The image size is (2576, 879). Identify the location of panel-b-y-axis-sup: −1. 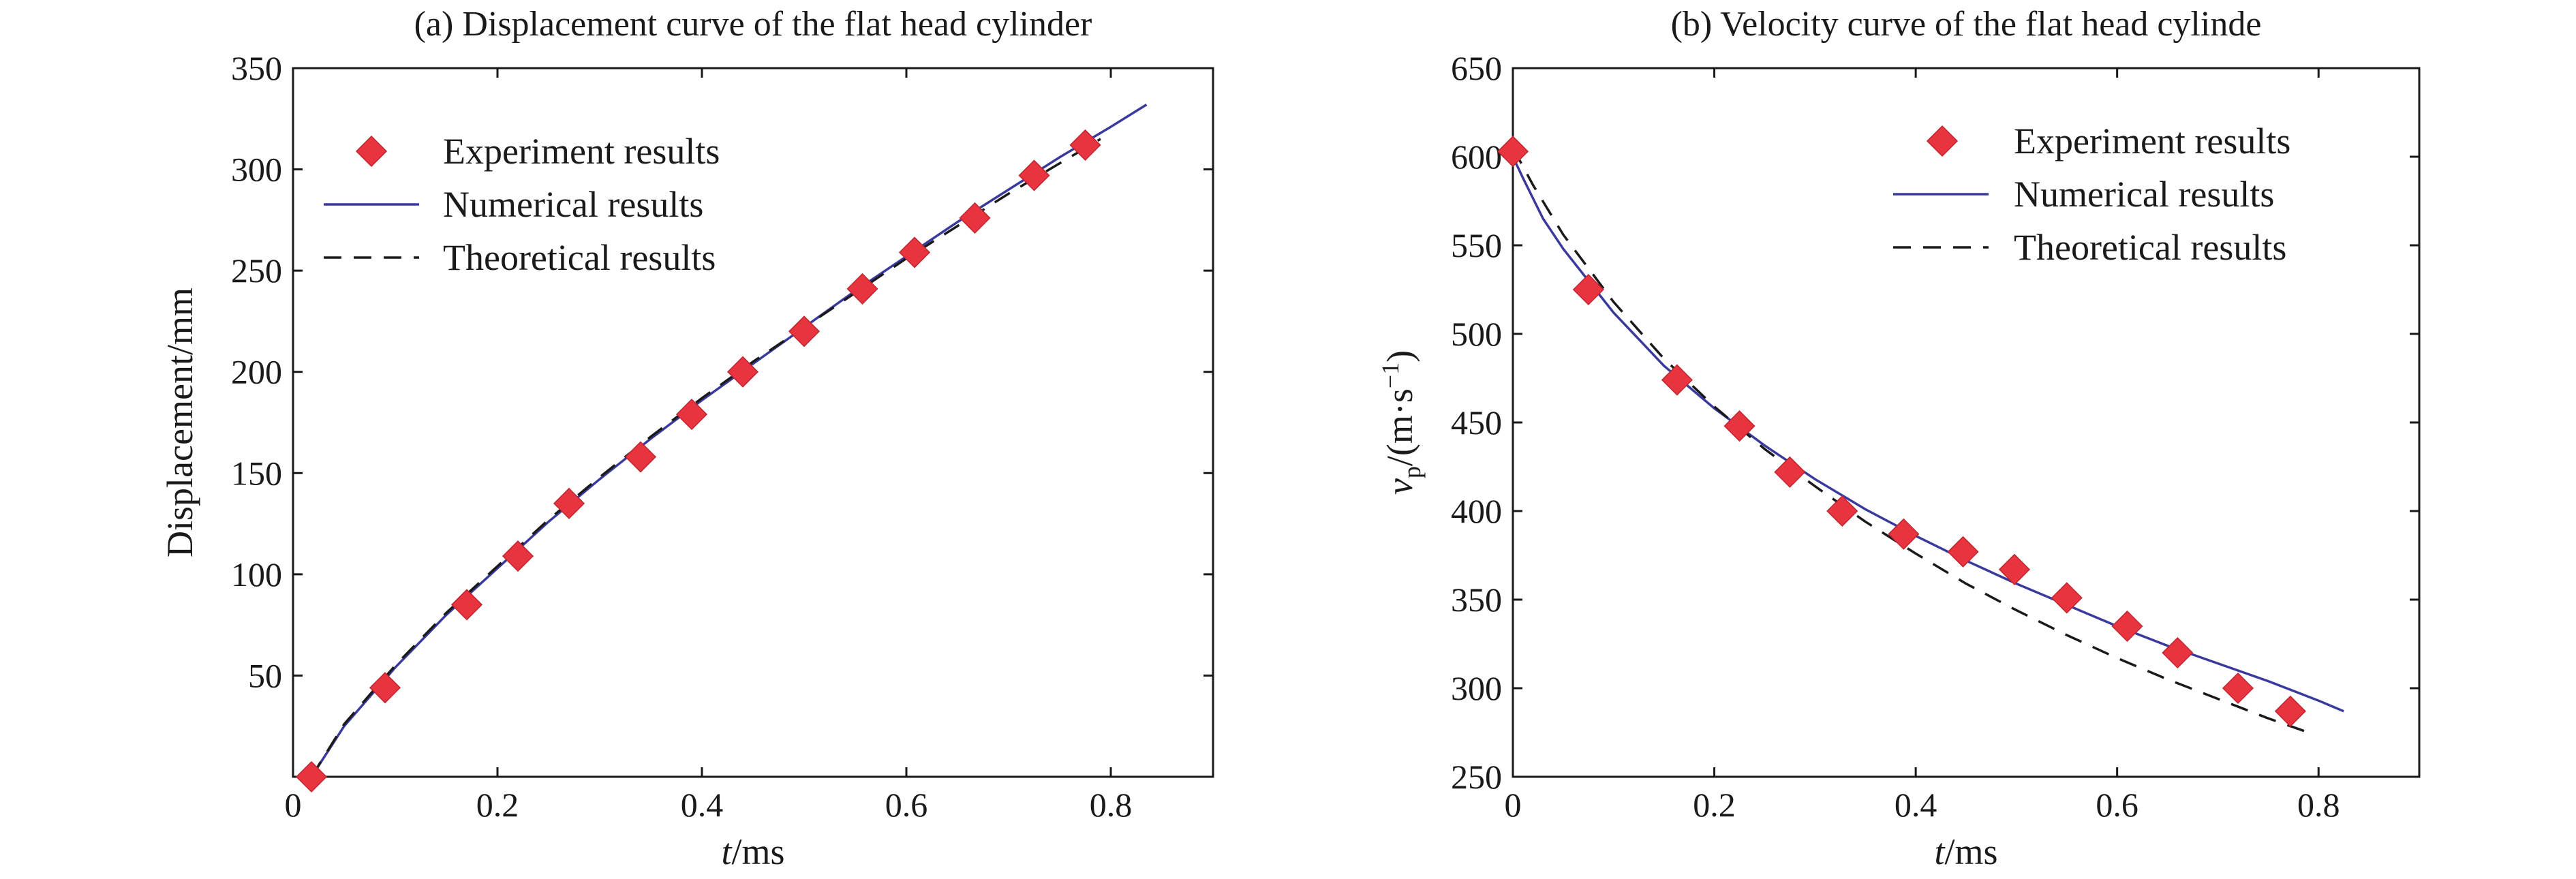
(1390, 375).